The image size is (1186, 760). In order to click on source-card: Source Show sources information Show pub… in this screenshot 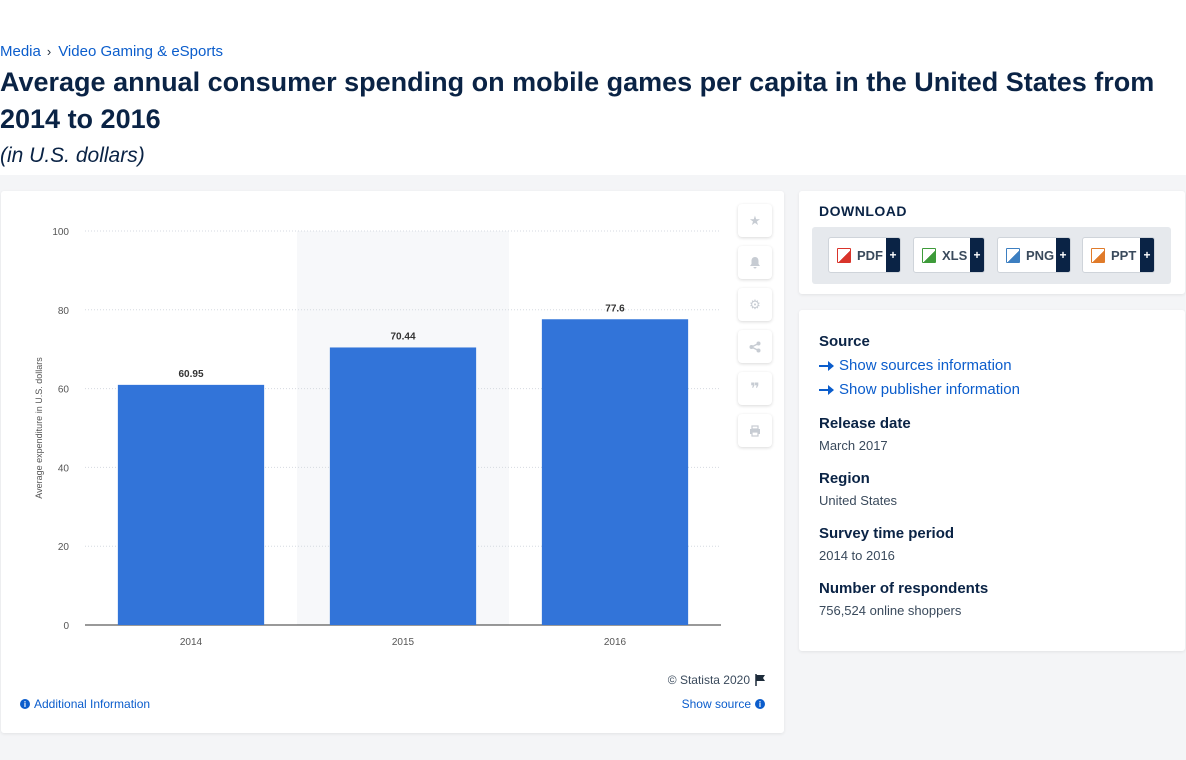, I will do `click(992, 480)`.